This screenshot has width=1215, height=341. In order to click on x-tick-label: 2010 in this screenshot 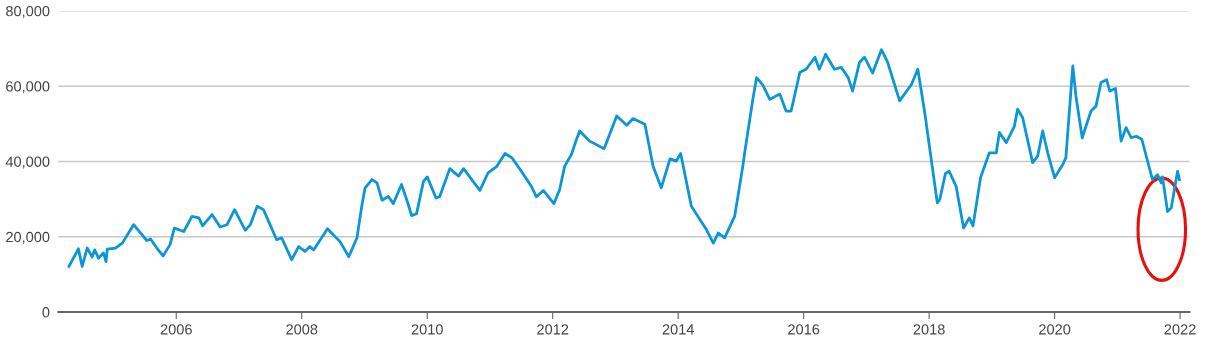, I will do `click(427, 329)`.